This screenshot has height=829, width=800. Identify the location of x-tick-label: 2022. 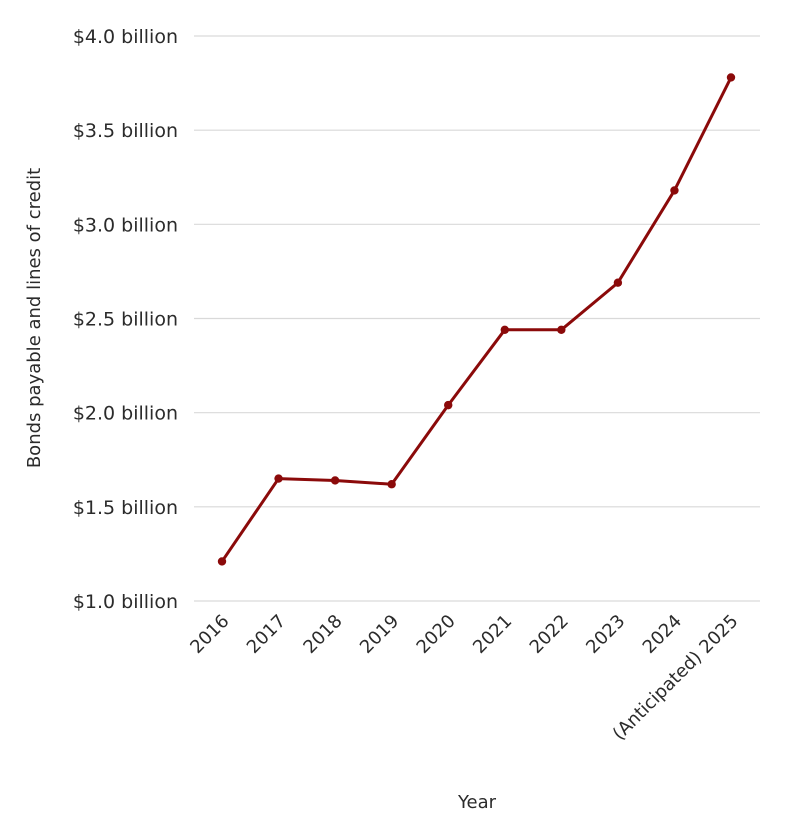
(549, 634).